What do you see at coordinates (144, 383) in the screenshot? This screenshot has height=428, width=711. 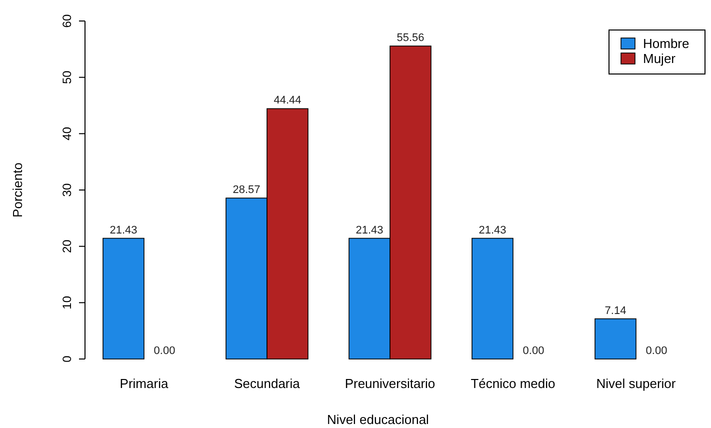 I see `x-tick-label: Primaria` at bounding box center [144, 383].